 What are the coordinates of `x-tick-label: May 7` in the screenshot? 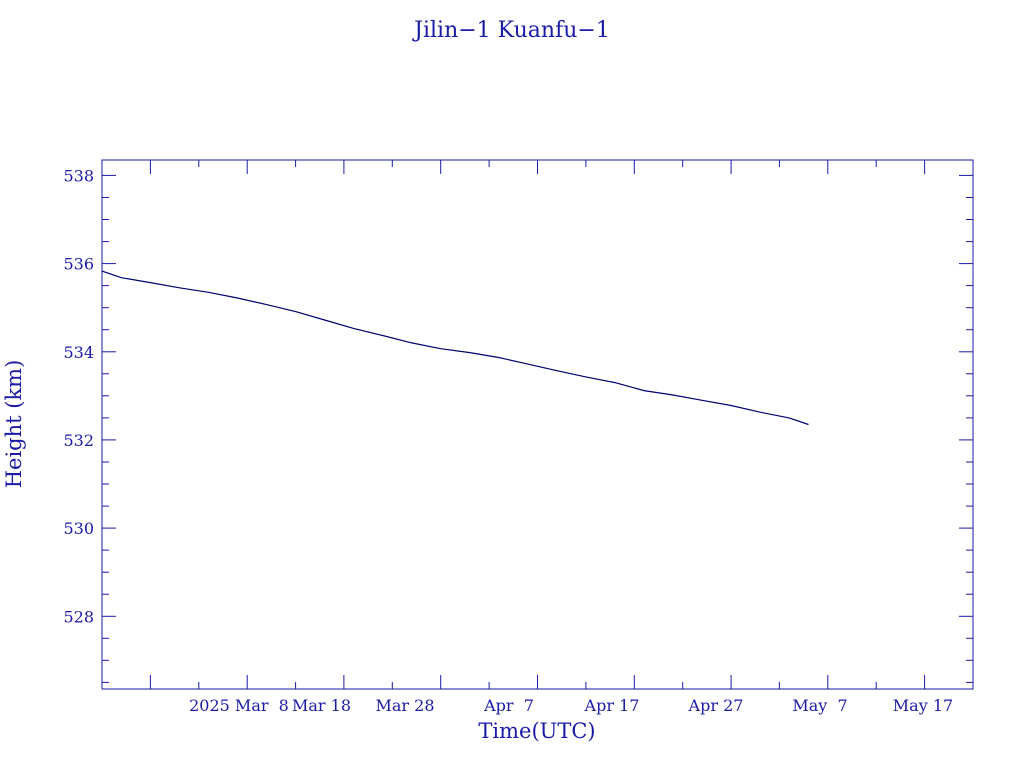 It's located at (819, 705).